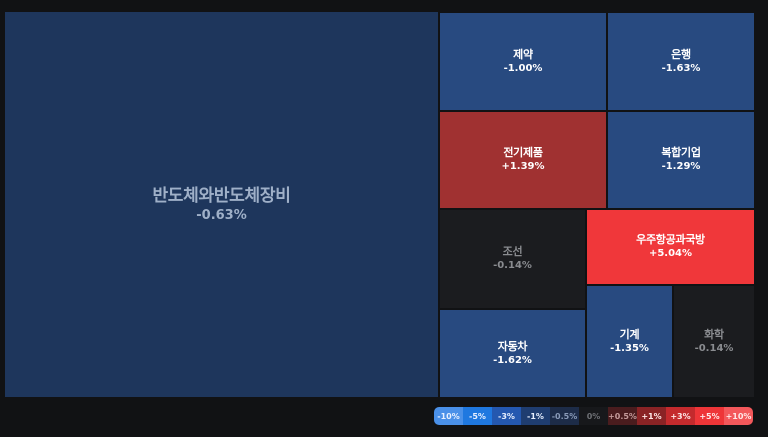 The width and height of the screenshot is (768, 437). I want to click on sector-change: +1.39%, so click(523, 166).